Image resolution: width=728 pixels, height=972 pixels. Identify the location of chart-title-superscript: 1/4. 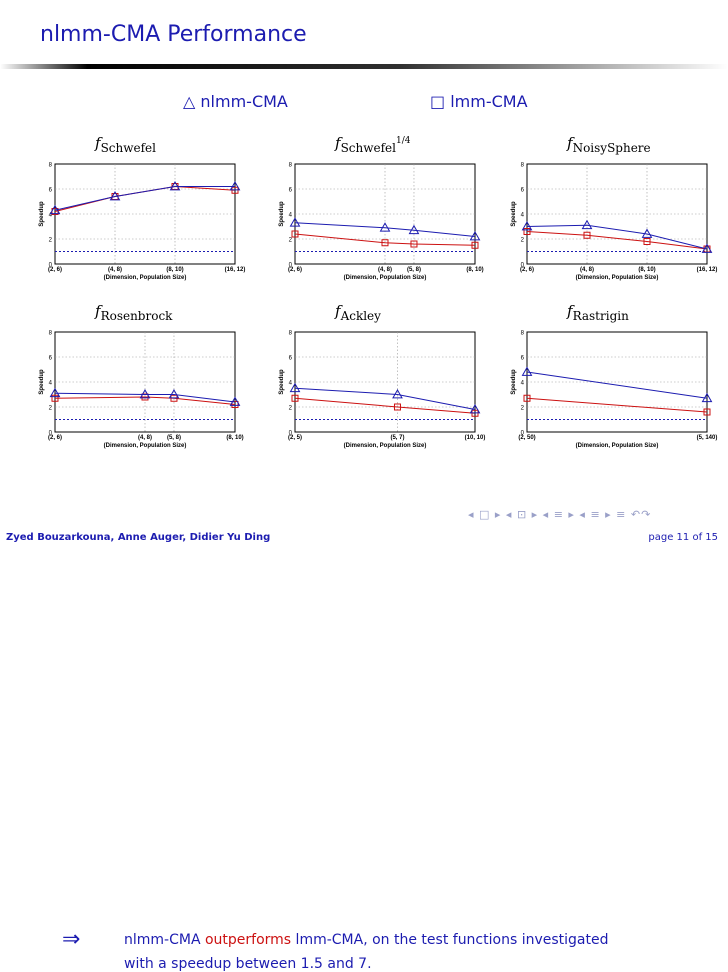
(403, 141).